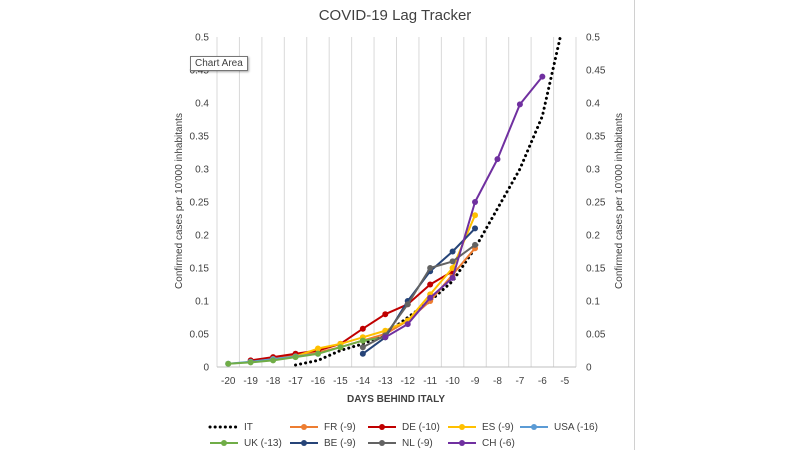  What do you see at coordinates (263, 443) in the screenshot?
I see `legend-label: UK (-13)` at bounding box center [263, 443].